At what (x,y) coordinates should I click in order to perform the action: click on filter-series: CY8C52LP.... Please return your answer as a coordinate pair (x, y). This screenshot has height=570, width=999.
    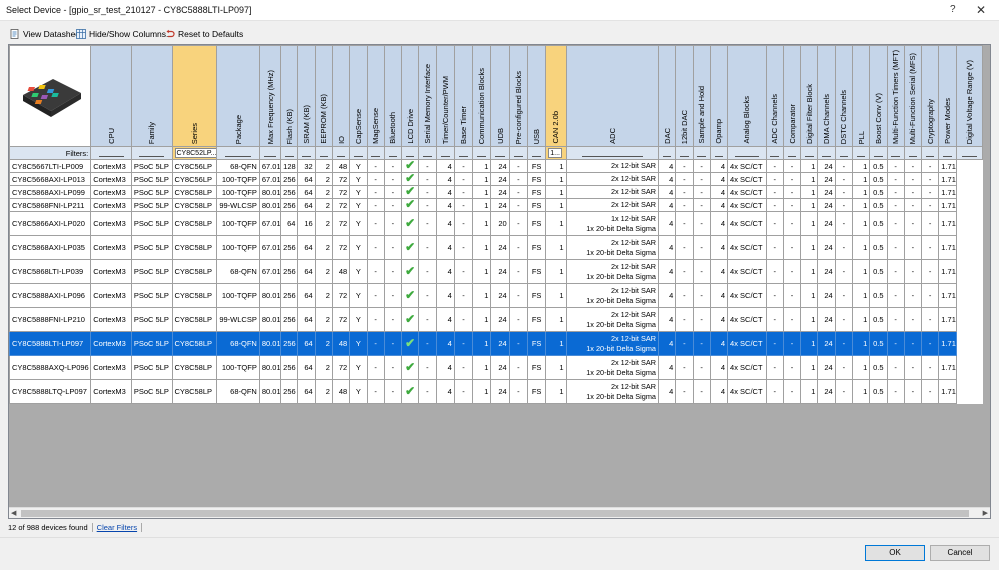
    Looking at the image, I should click on (194, 153).